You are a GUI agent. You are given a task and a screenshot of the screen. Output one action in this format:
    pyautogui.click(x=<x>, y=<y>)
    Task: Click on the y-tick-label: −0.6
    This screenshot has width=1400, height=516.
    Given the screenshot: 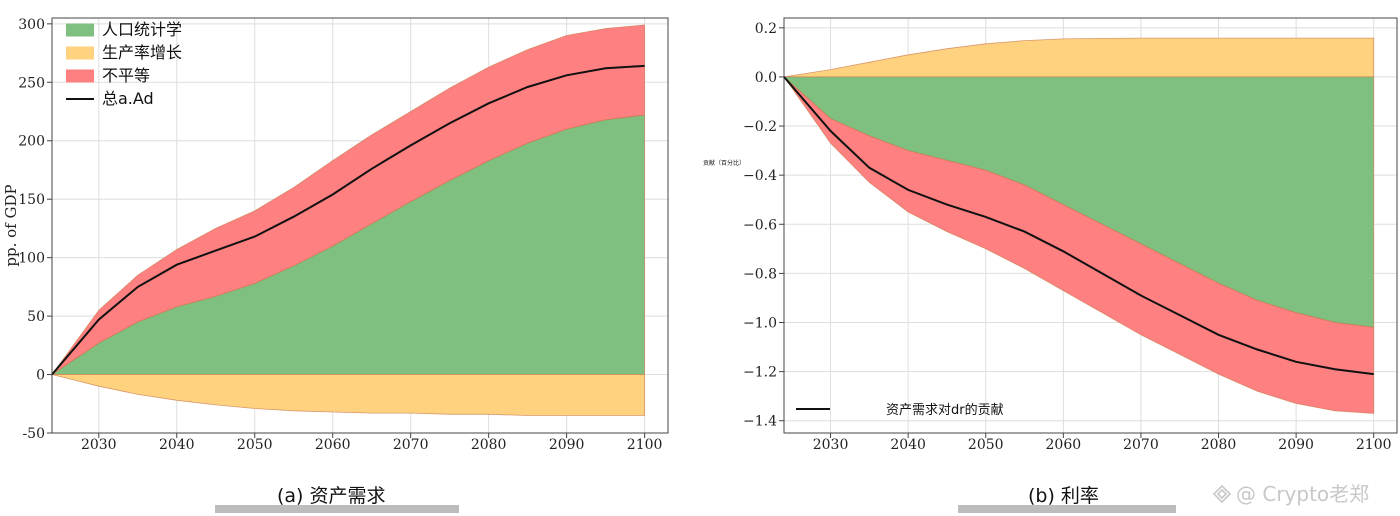 What is the action you would take?
    pyautogui.click(x=760, y=225)
    